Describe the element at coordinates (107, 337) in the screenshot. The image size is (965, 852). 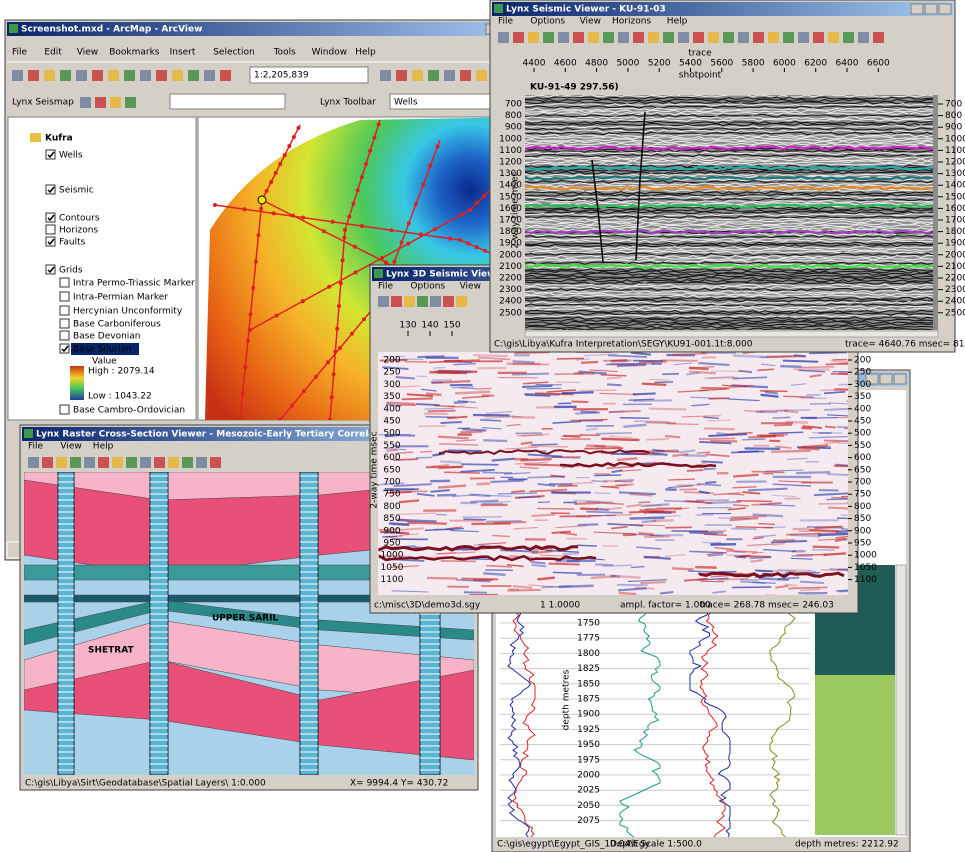
I see `toc-label: Base Devonian` at that location.